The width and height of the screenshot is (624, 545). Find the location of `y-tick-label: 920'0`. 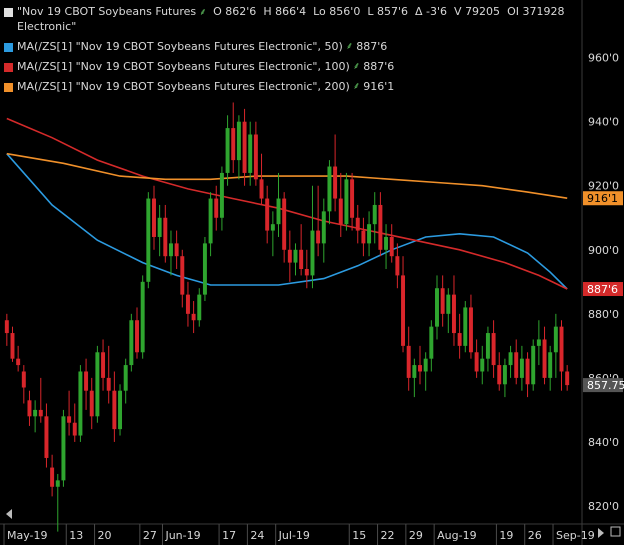

y-tick-label: 920'0 is located at coordinates (603, 186).